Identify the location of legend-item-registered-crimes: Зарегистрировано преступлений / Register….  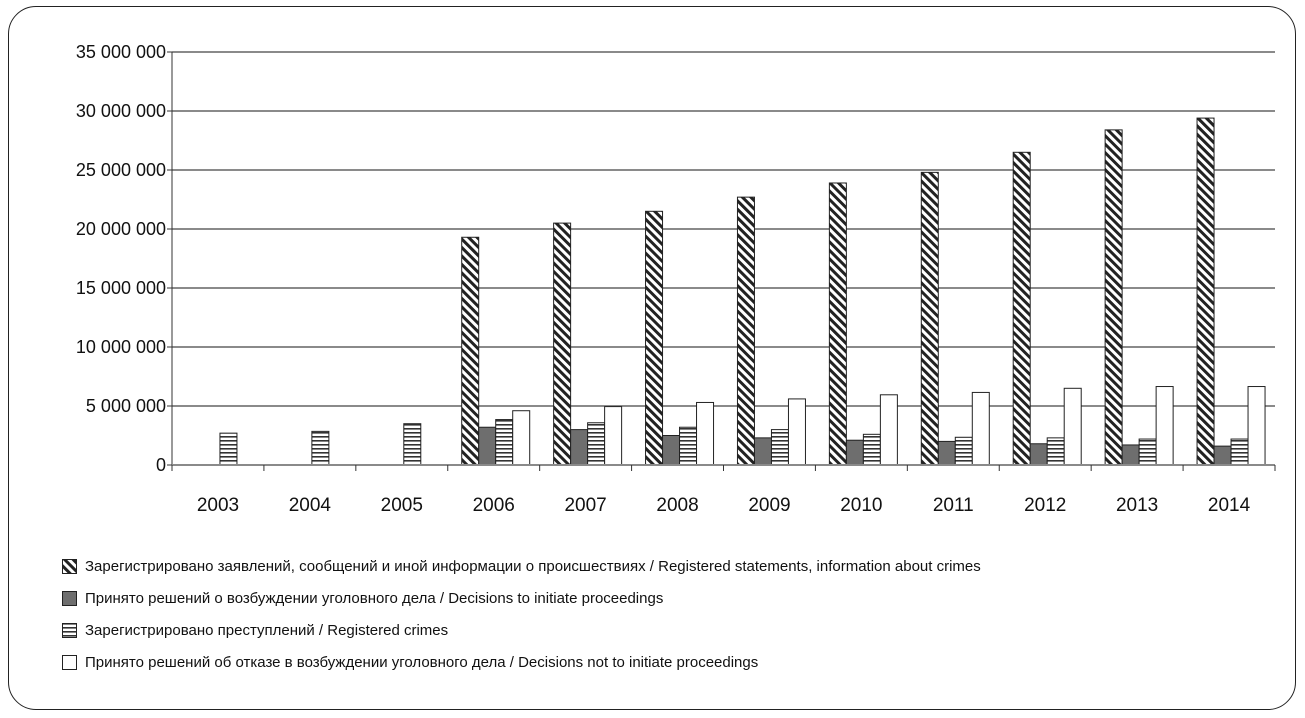
(521, 630).